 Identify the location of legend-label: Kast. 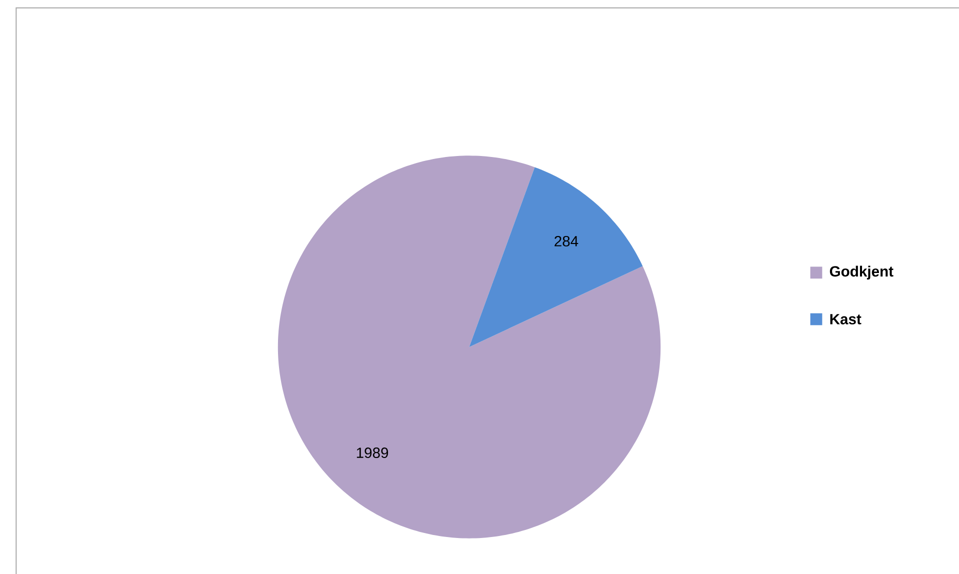
(846, 319).